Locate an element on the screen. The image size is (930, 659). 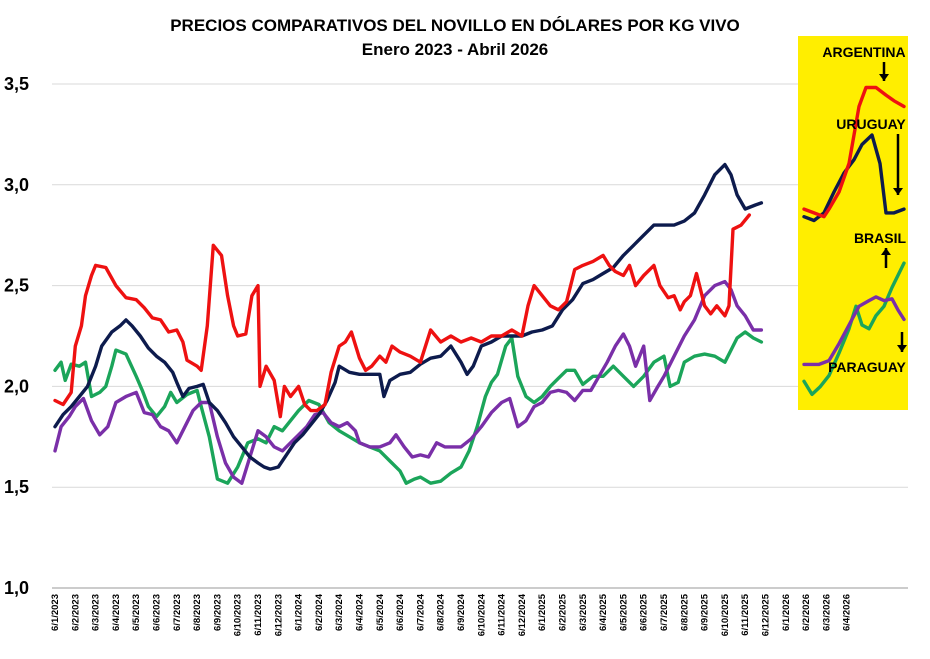
x-tick-label: 6/9/2024 is located at coordinates (461, 612).